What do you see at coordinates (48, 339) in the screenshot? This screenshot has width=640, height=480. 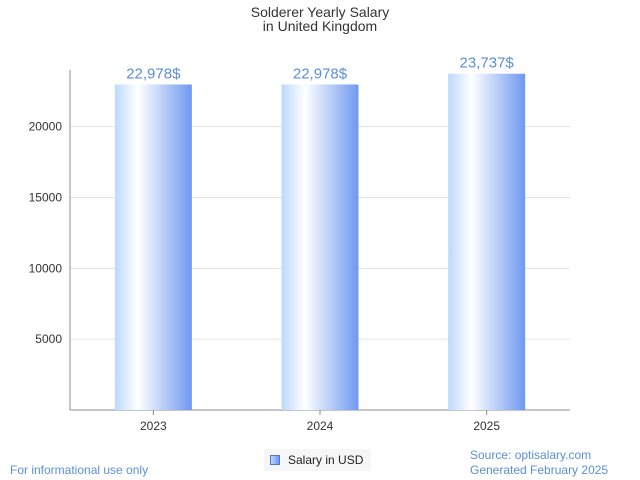 I see `y-tick-label: 5000` at bounding box center [48, 339].